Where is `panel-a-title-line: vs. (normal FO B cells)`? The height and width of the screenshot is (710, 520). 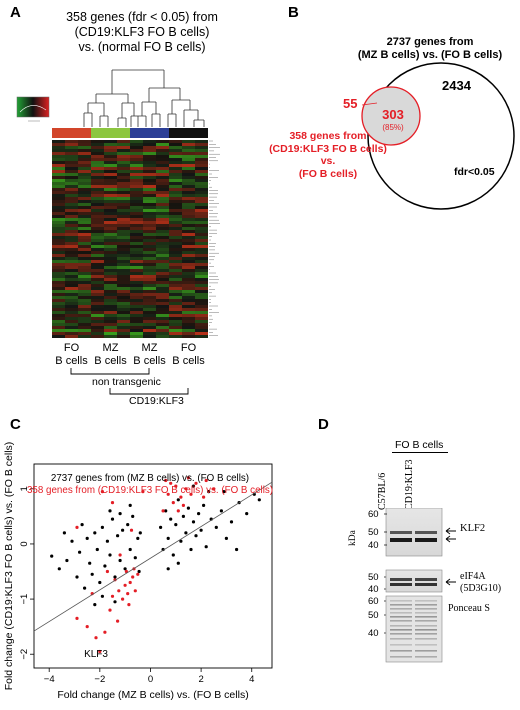 panel-a-title-line: vs. (normal FO B cells) is located at coordinates (142, 47).